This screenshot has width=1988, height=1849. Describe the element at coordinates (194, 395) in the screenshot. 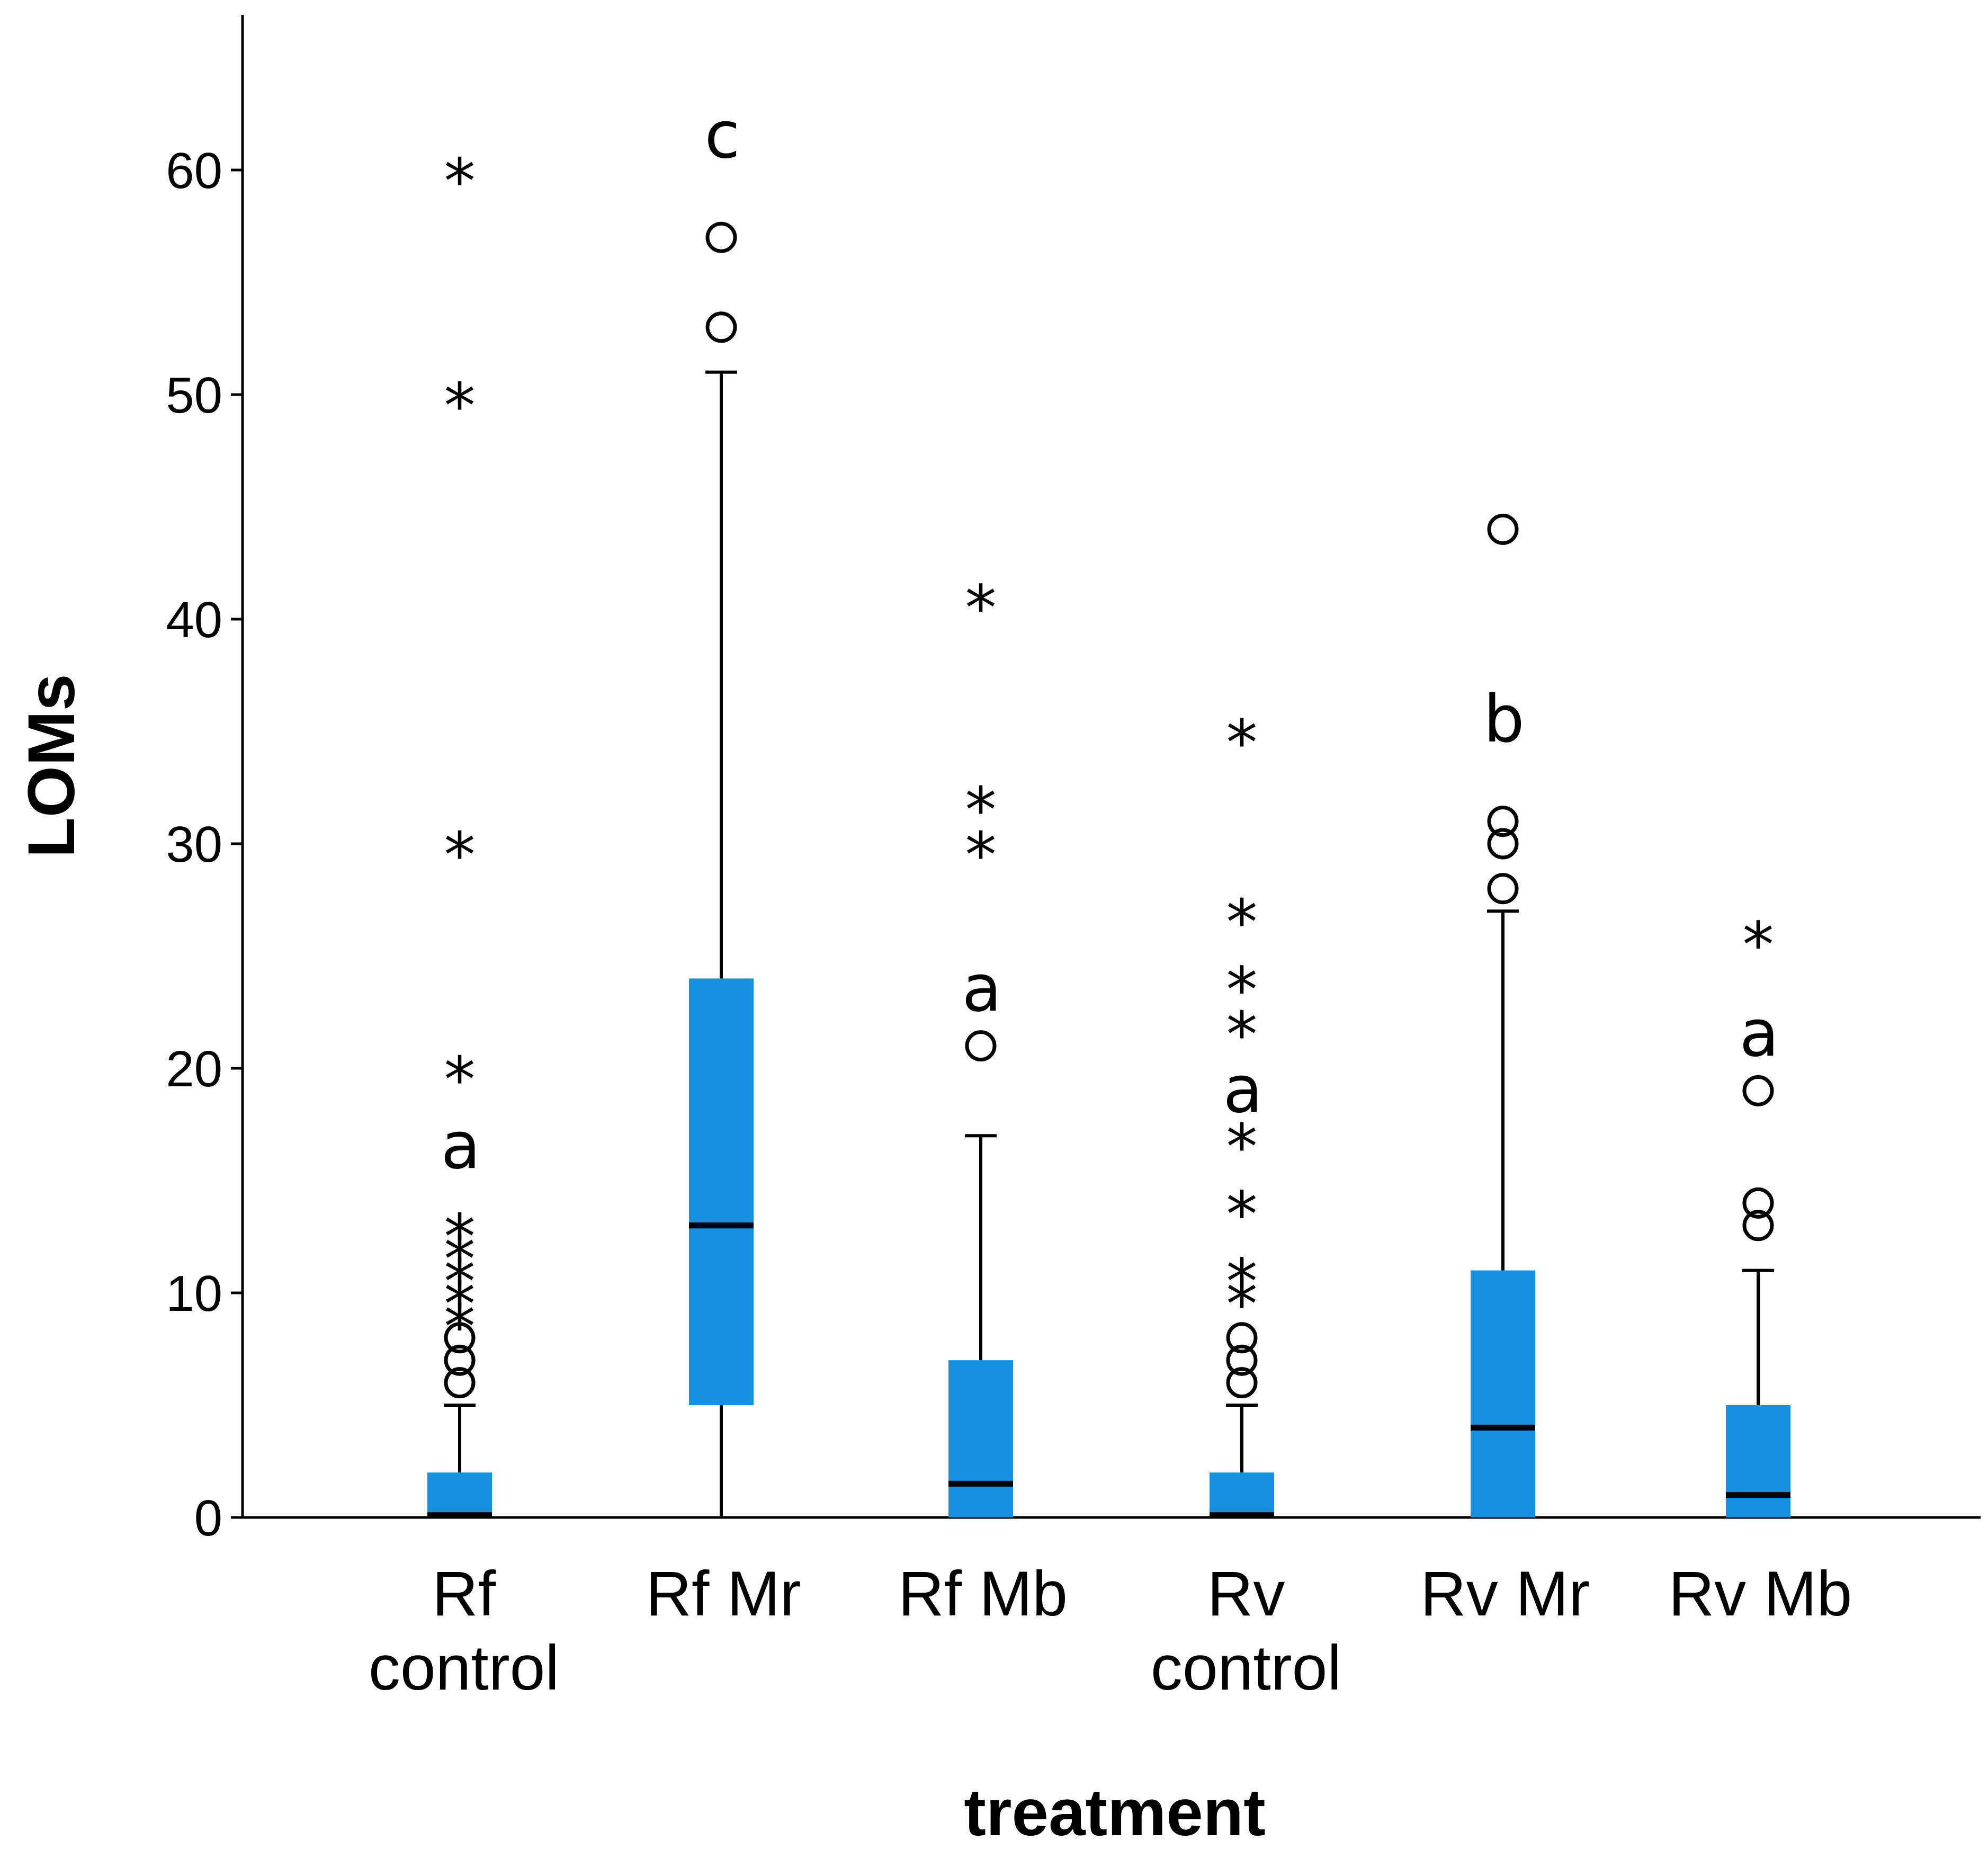

I see `y-tick-label: 50` at that location.